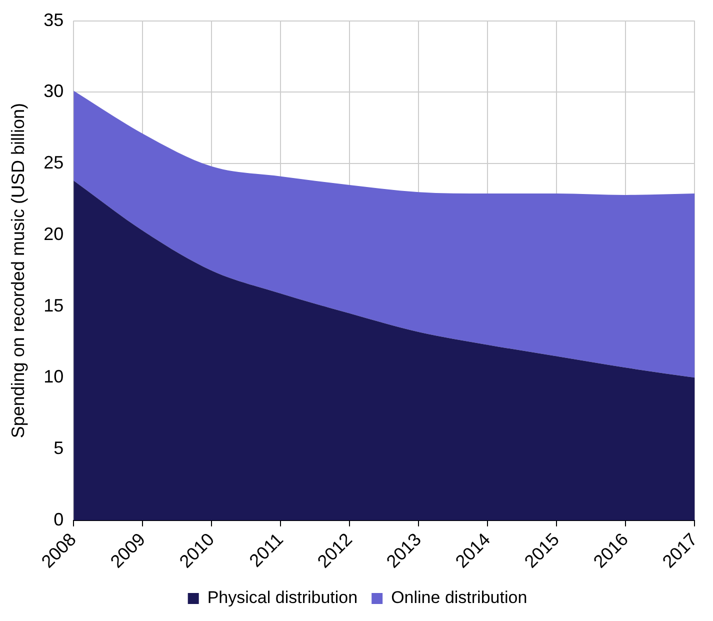 This screenshot has width=713, height=621. Describe the element at coordinates (282, 598) in the screenshot. I see `legend-label: Physical distribution` at that location.